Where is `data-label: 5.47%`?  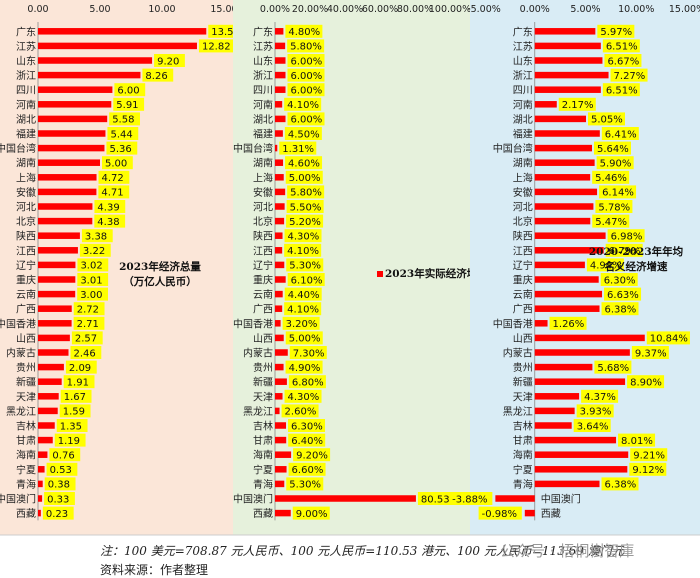
data-label: 5.47% is located at coordinates (611, 222).